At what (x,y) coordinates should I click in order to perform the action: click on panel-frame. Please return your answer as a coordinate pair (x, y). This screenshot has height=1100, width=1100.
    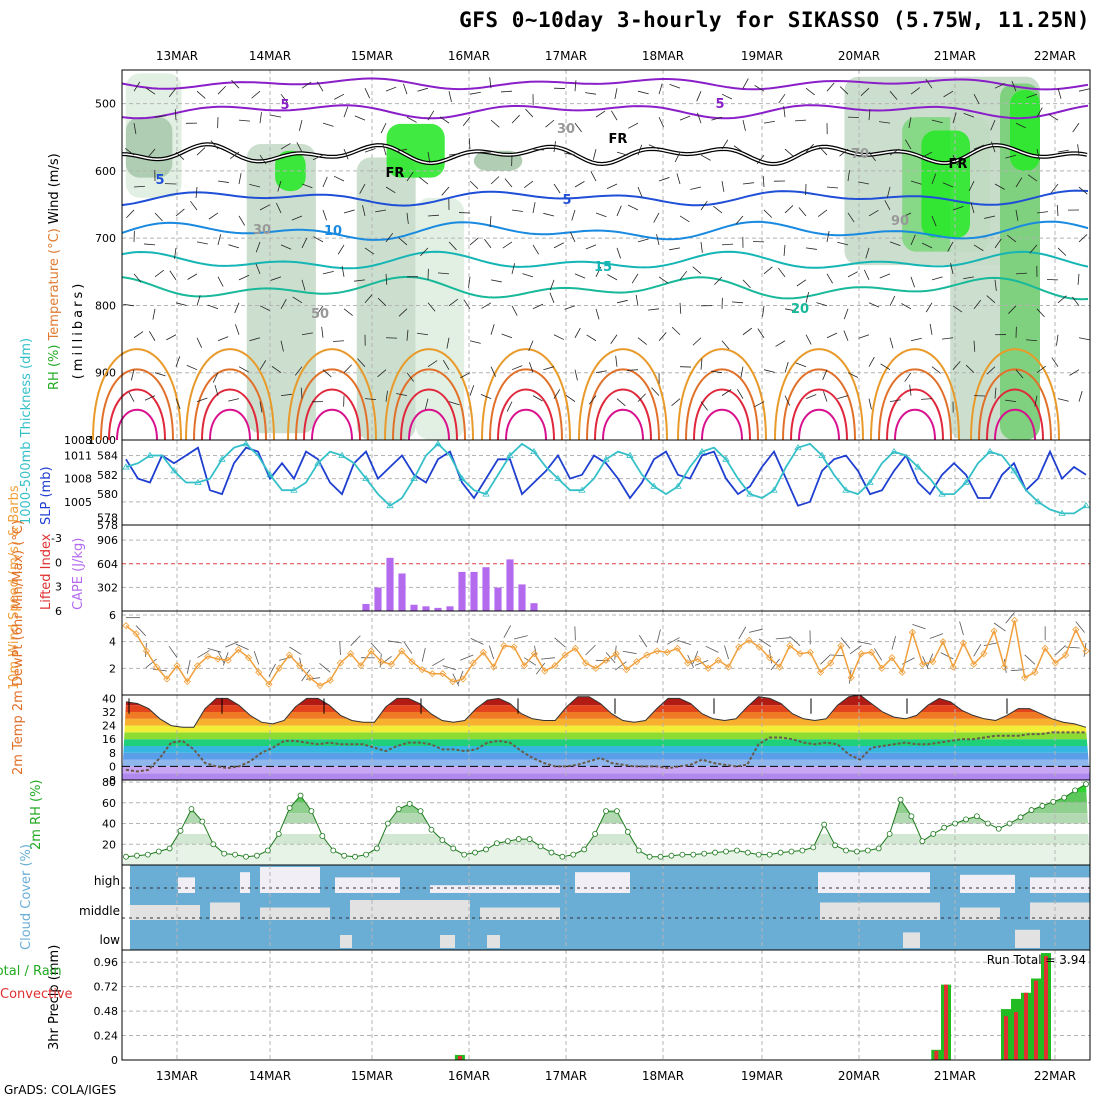
    Looking at the image, I should click on (606, 1005).